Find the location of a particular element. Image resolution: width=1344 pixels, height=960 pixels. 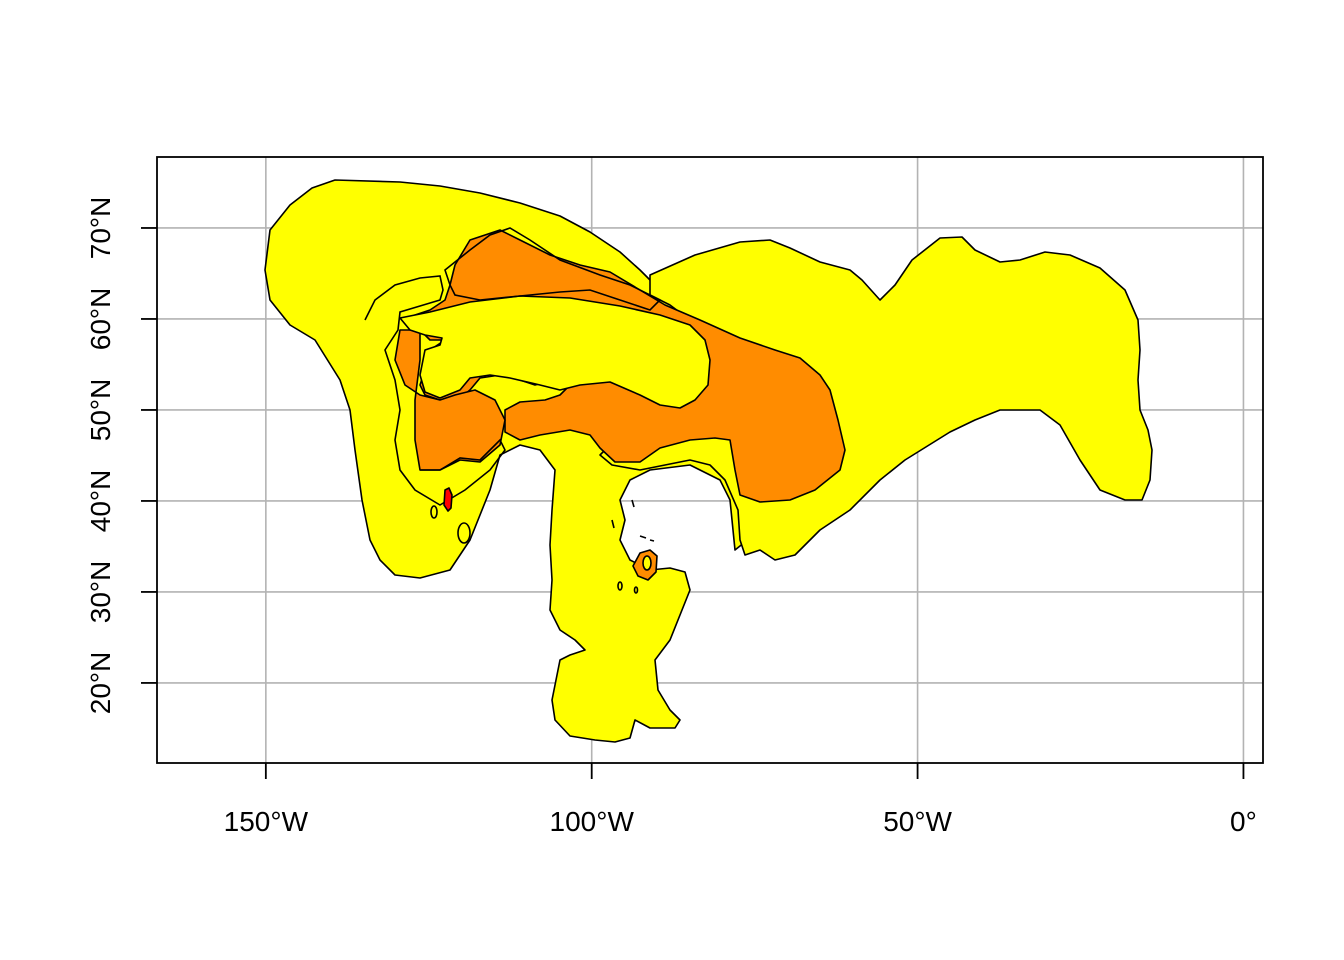

tiny-islet-a is located at coordinates (620, 586).